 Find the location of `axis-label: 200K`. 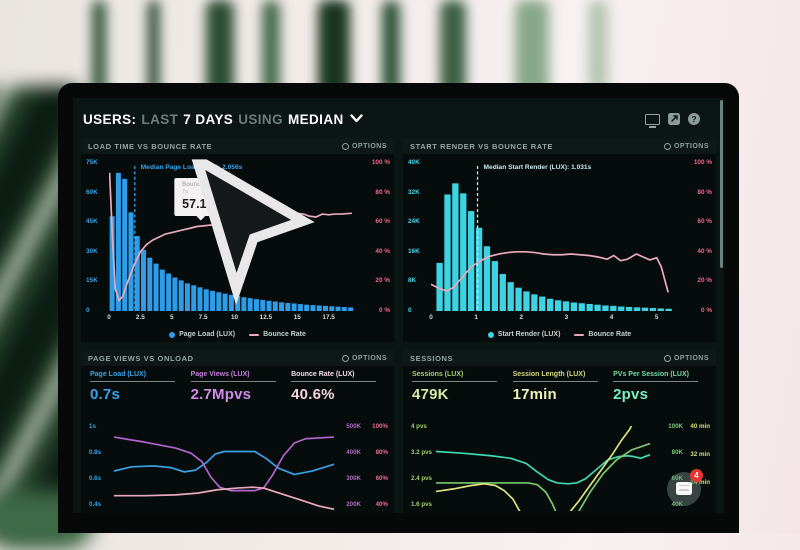

axis-label: 200K is located at coordinates (353, 504).